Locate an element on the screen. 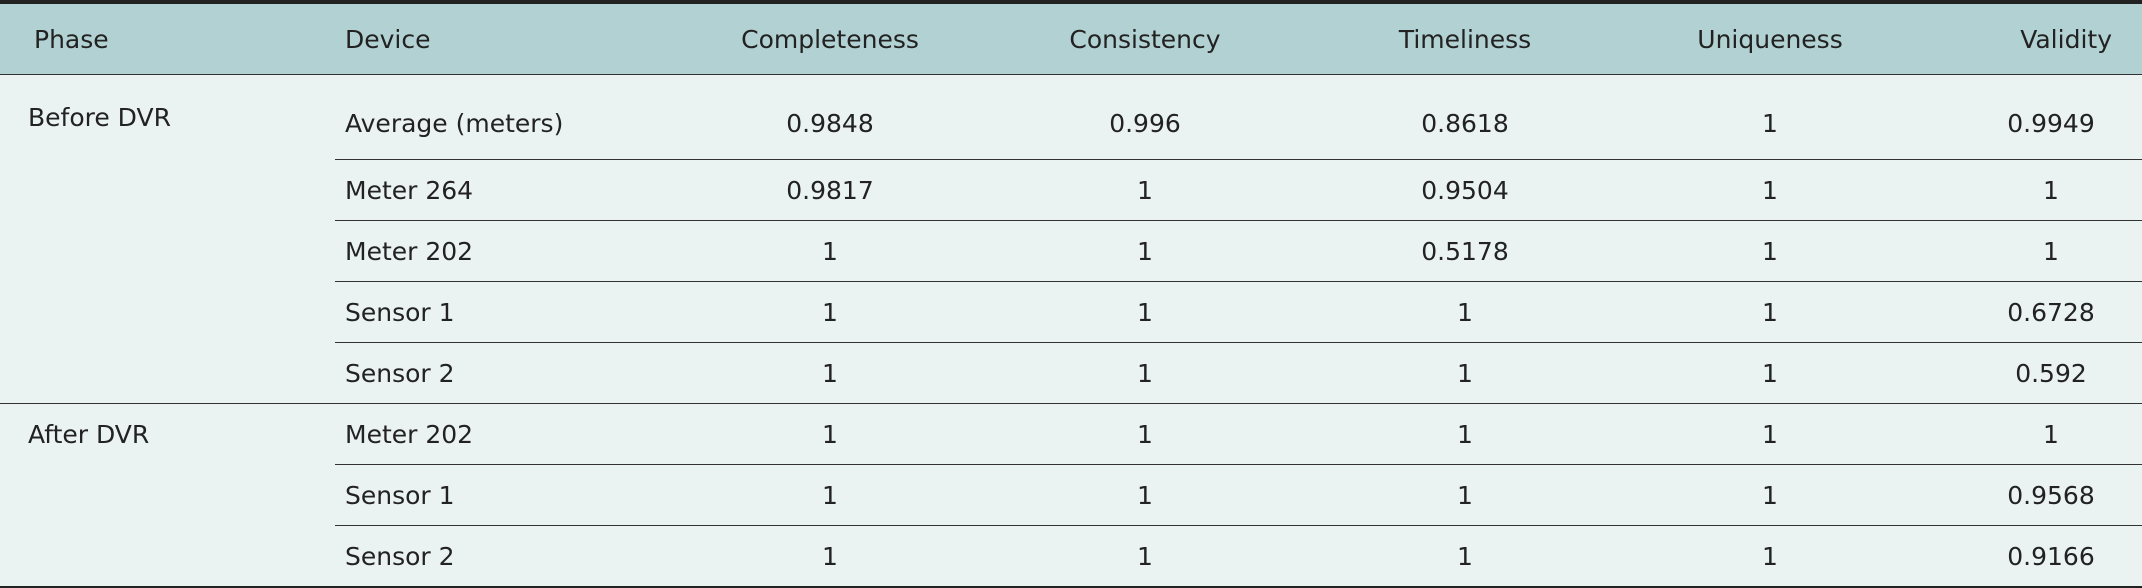 The image size is (2142, 588). phase-cell: After DVR is located at coordinates (167, 495).